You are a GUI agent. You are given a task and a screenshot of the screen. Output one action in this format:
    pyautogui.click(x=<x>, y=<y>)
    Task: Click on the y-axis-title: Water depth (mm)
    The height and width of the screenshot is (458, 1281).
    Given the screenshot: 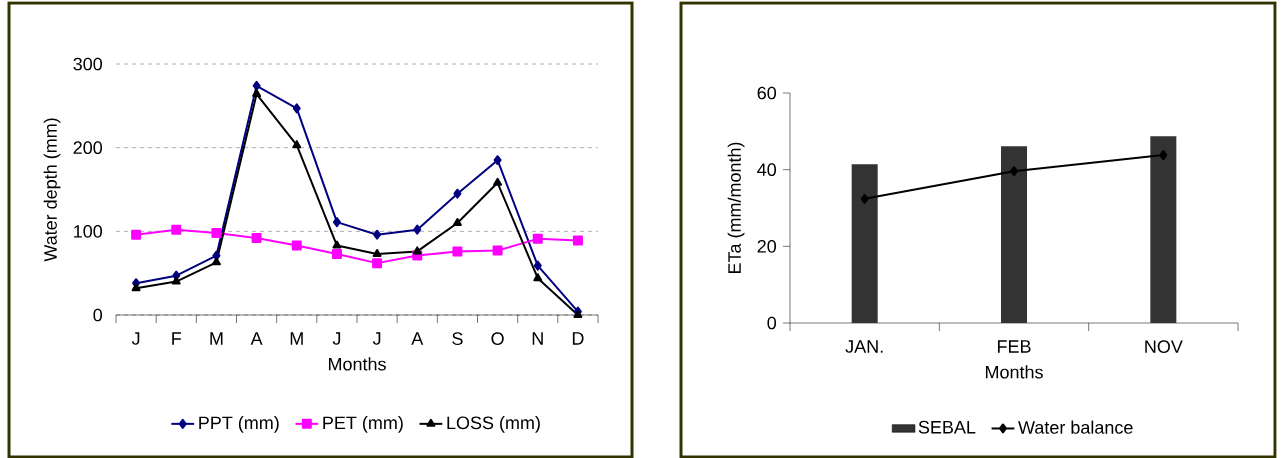 What is the action you would take?
    pyautogui.click(x=52, y=190)
    